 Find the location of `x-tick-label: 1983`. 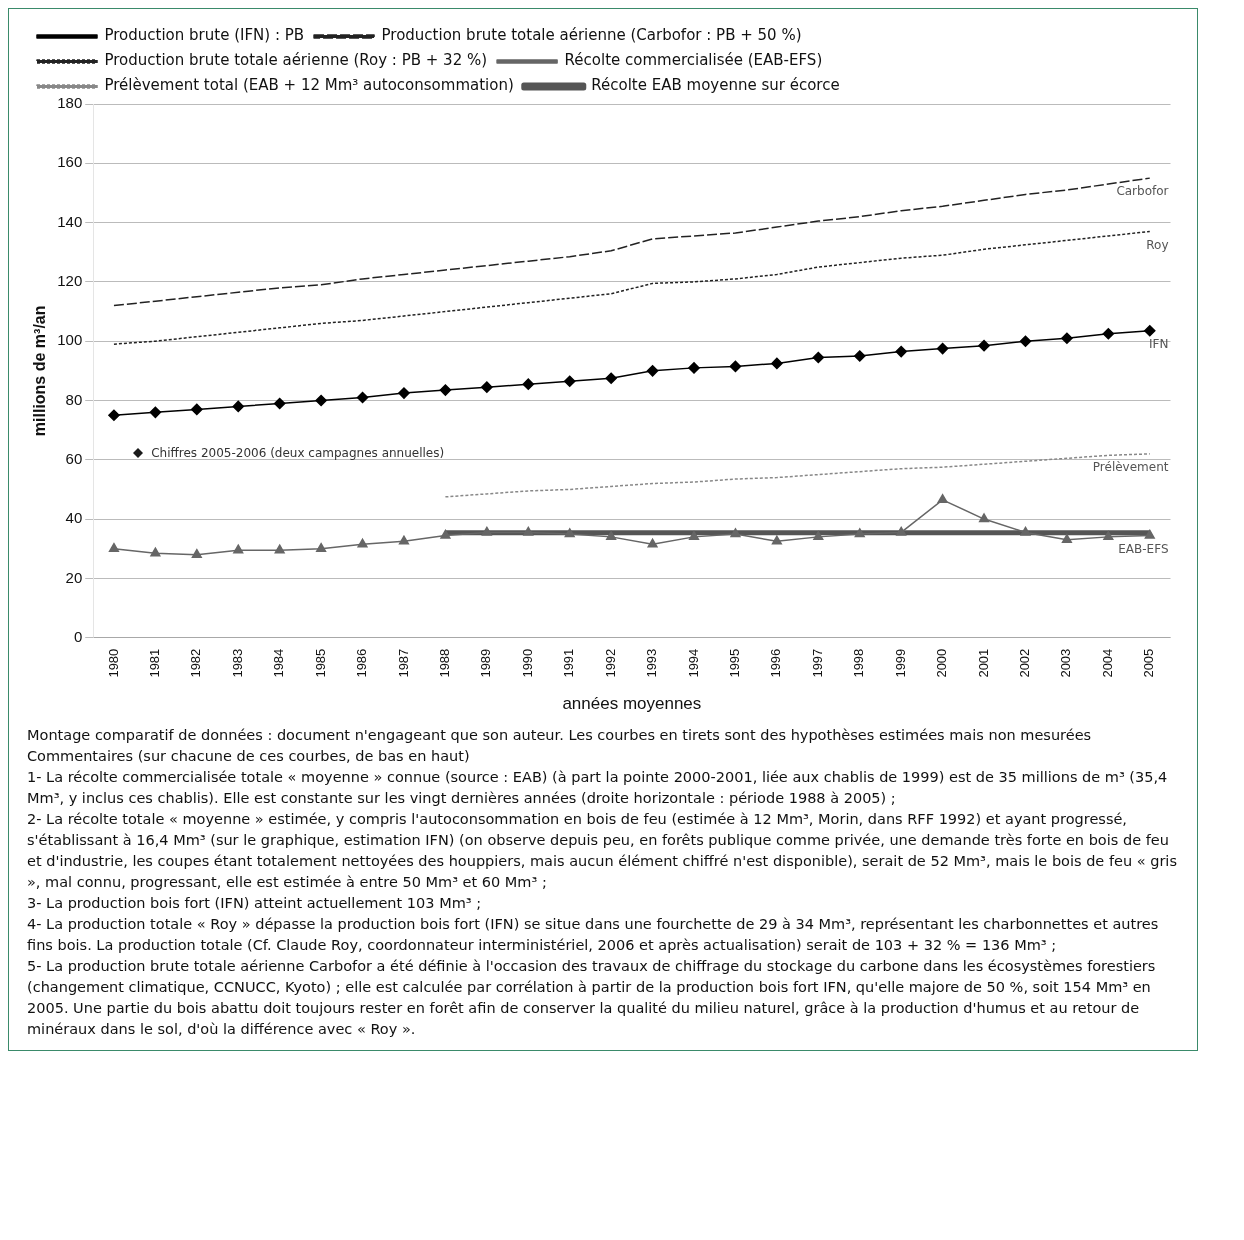

x-tick-label: 1983 is located at coordinates (237, 663).